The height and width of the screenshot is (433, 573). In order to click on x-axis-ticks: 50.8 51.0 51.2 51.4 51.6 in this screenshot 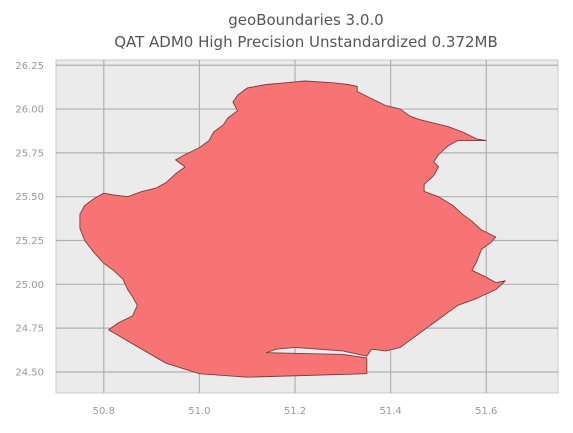, I will do `click(295, 411)`.